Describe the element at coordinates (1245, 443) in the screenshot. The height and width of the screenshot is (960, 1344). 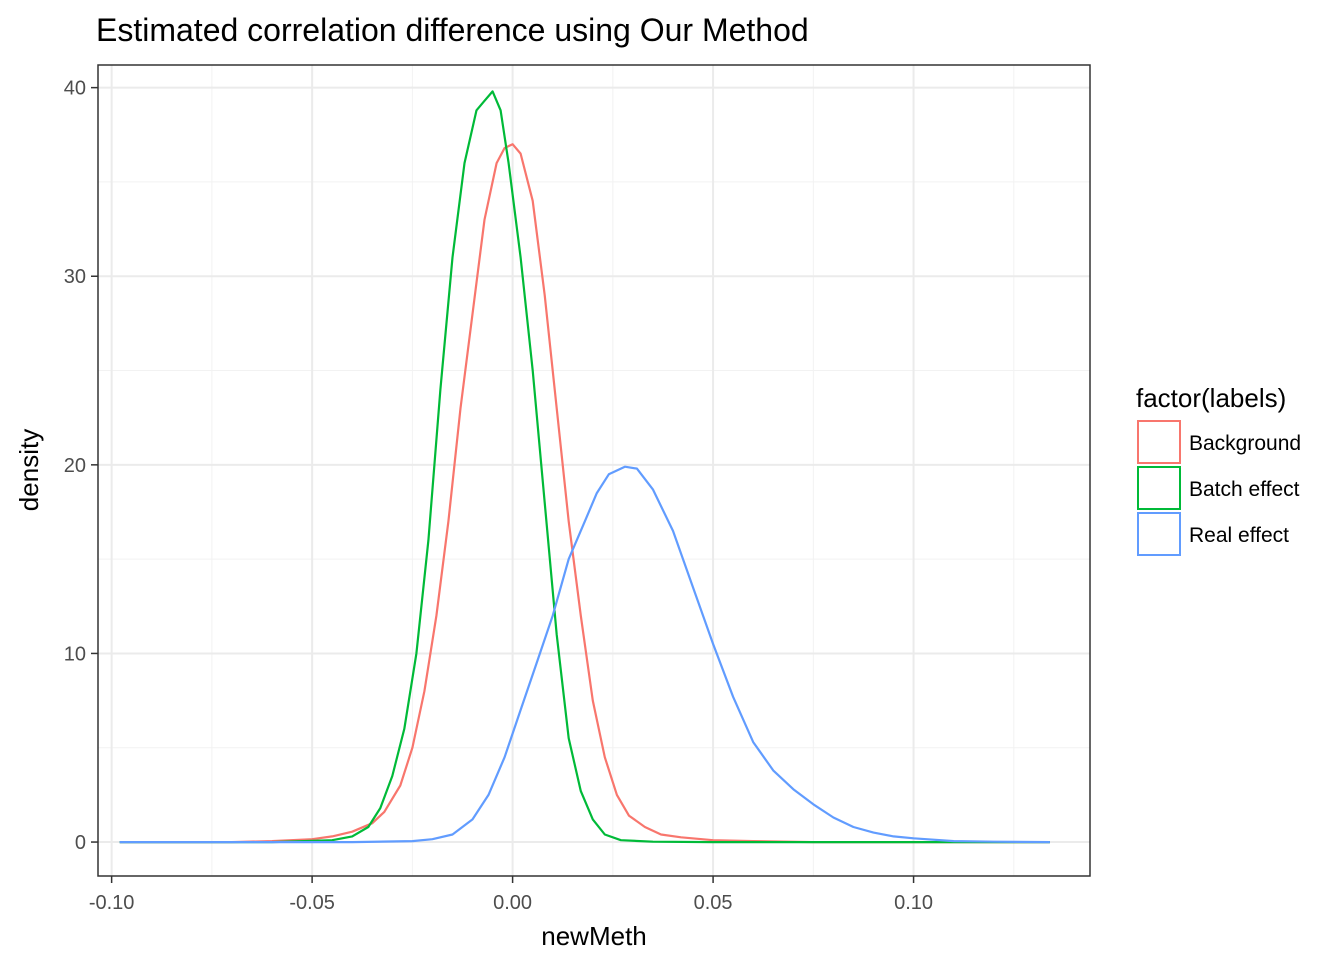
I see `legend-label: Background` at that location.